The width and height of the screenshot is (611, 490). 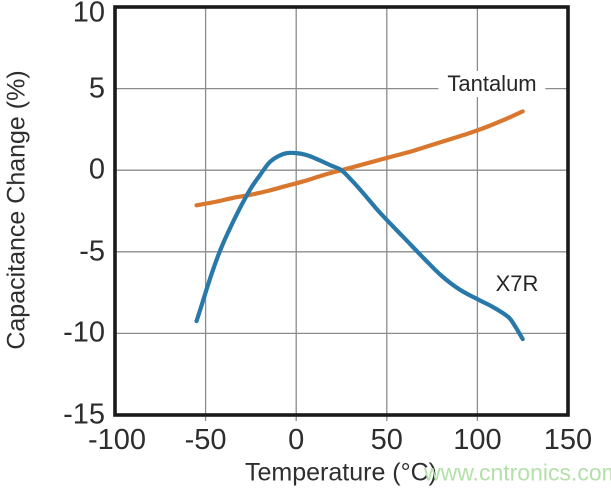 I want to click on x-tick-label: 150, so click(x=568, y=440).